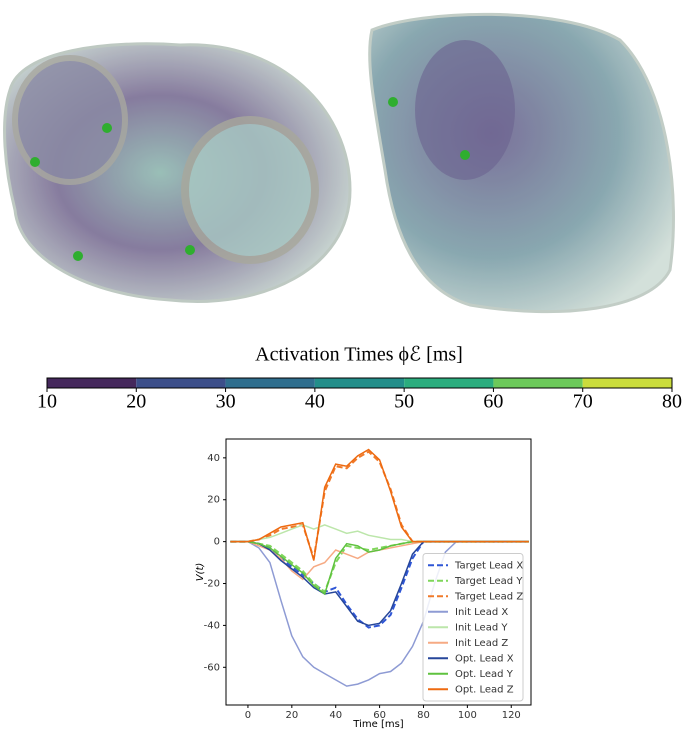 Image resolution: width=682 pixels, height=729 pixels. Describe the element at coordinates (484, 674) in the screenshot. I see `legend-label: Opt. Lead Y` at that location.